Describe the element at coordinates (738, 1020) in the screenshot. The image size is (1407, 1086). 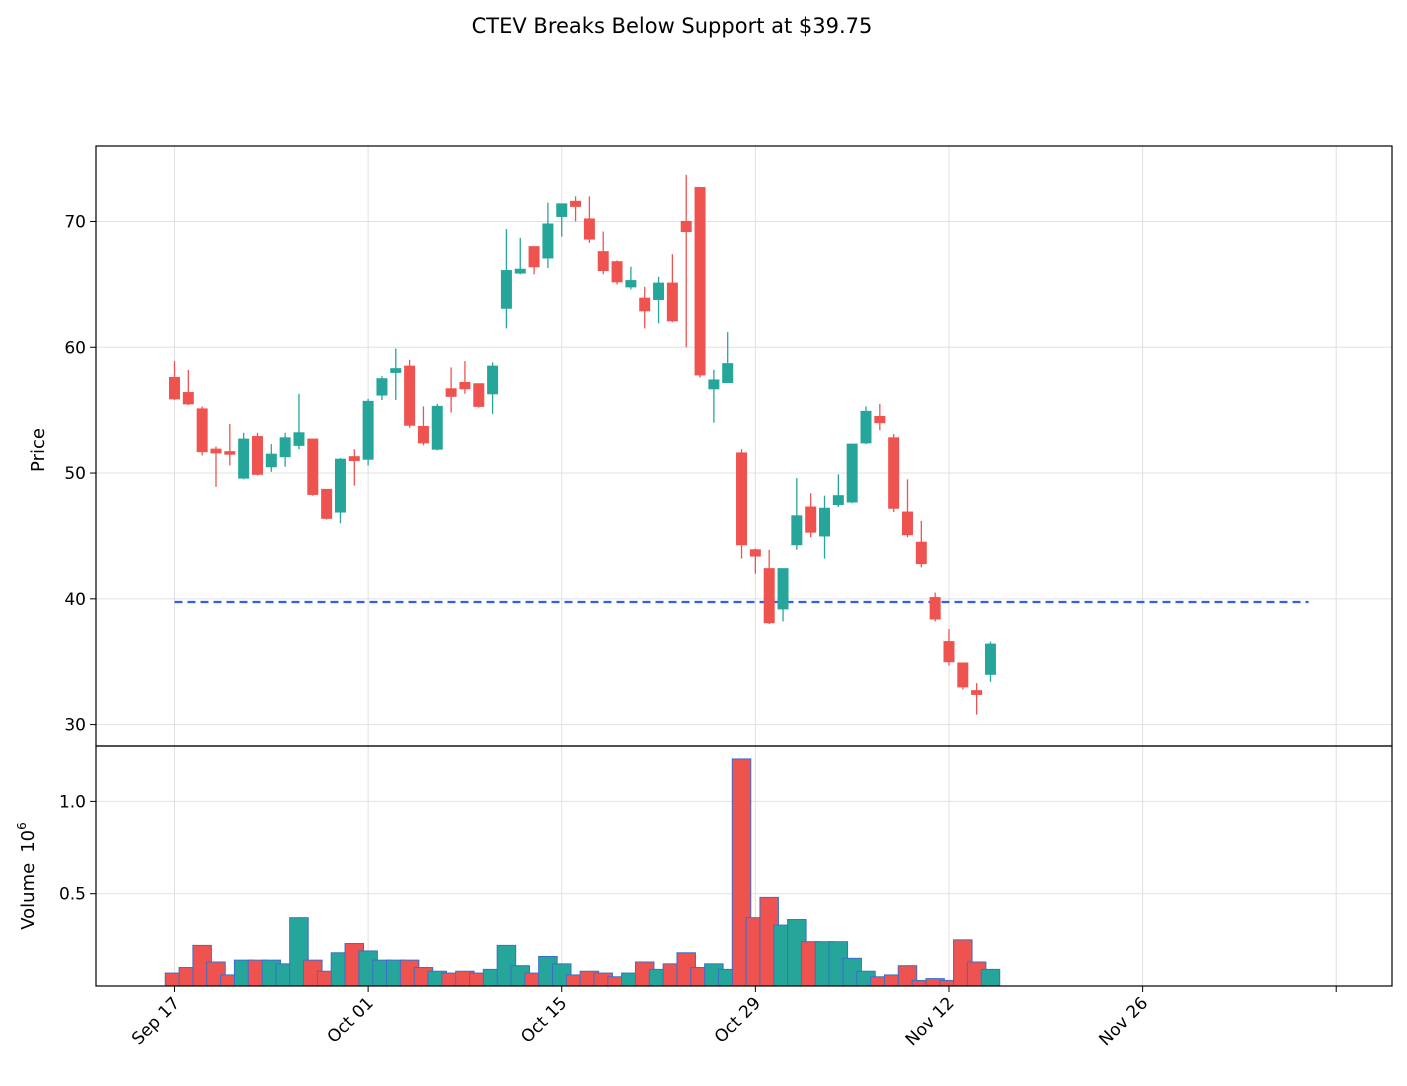
I see `x-tick-label: Oct 29` at that location.